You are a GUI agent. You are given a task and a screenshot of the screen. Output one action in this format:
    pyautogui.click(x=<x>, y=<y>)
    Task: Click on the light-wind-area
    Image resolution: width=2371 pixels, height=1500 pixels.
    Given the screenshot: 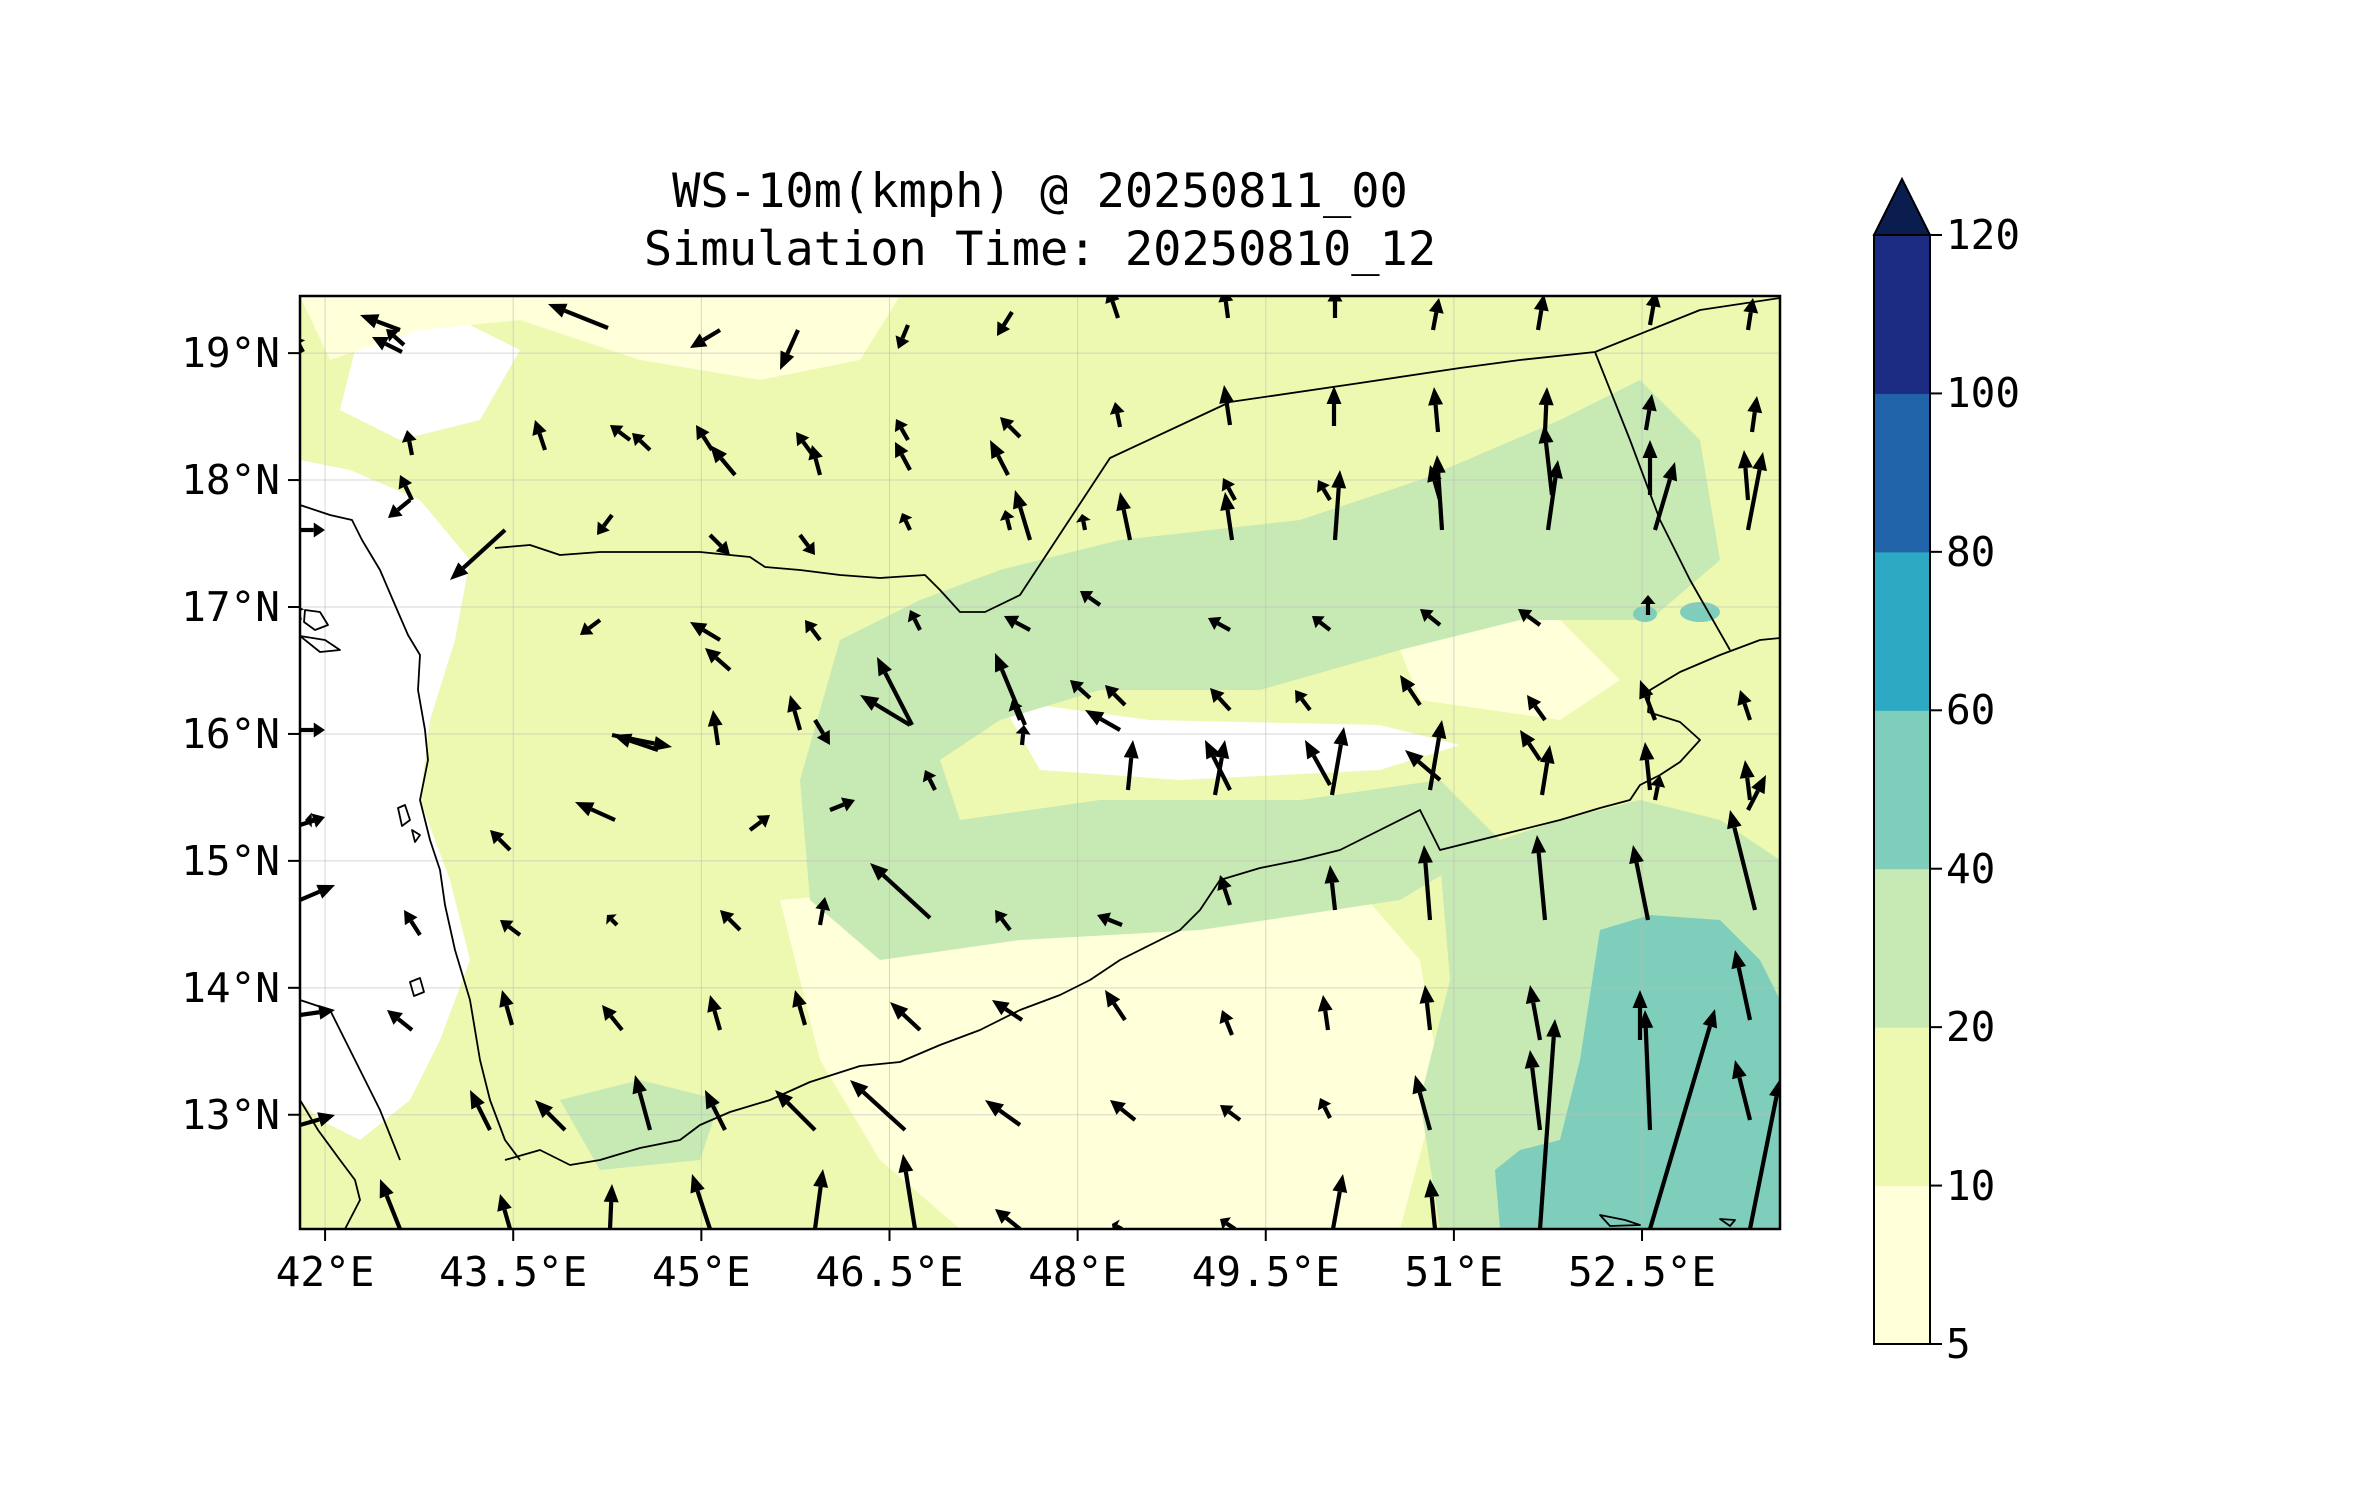 What is the action you would take?
    pyautogui.click(x=1110, y=1044)
    